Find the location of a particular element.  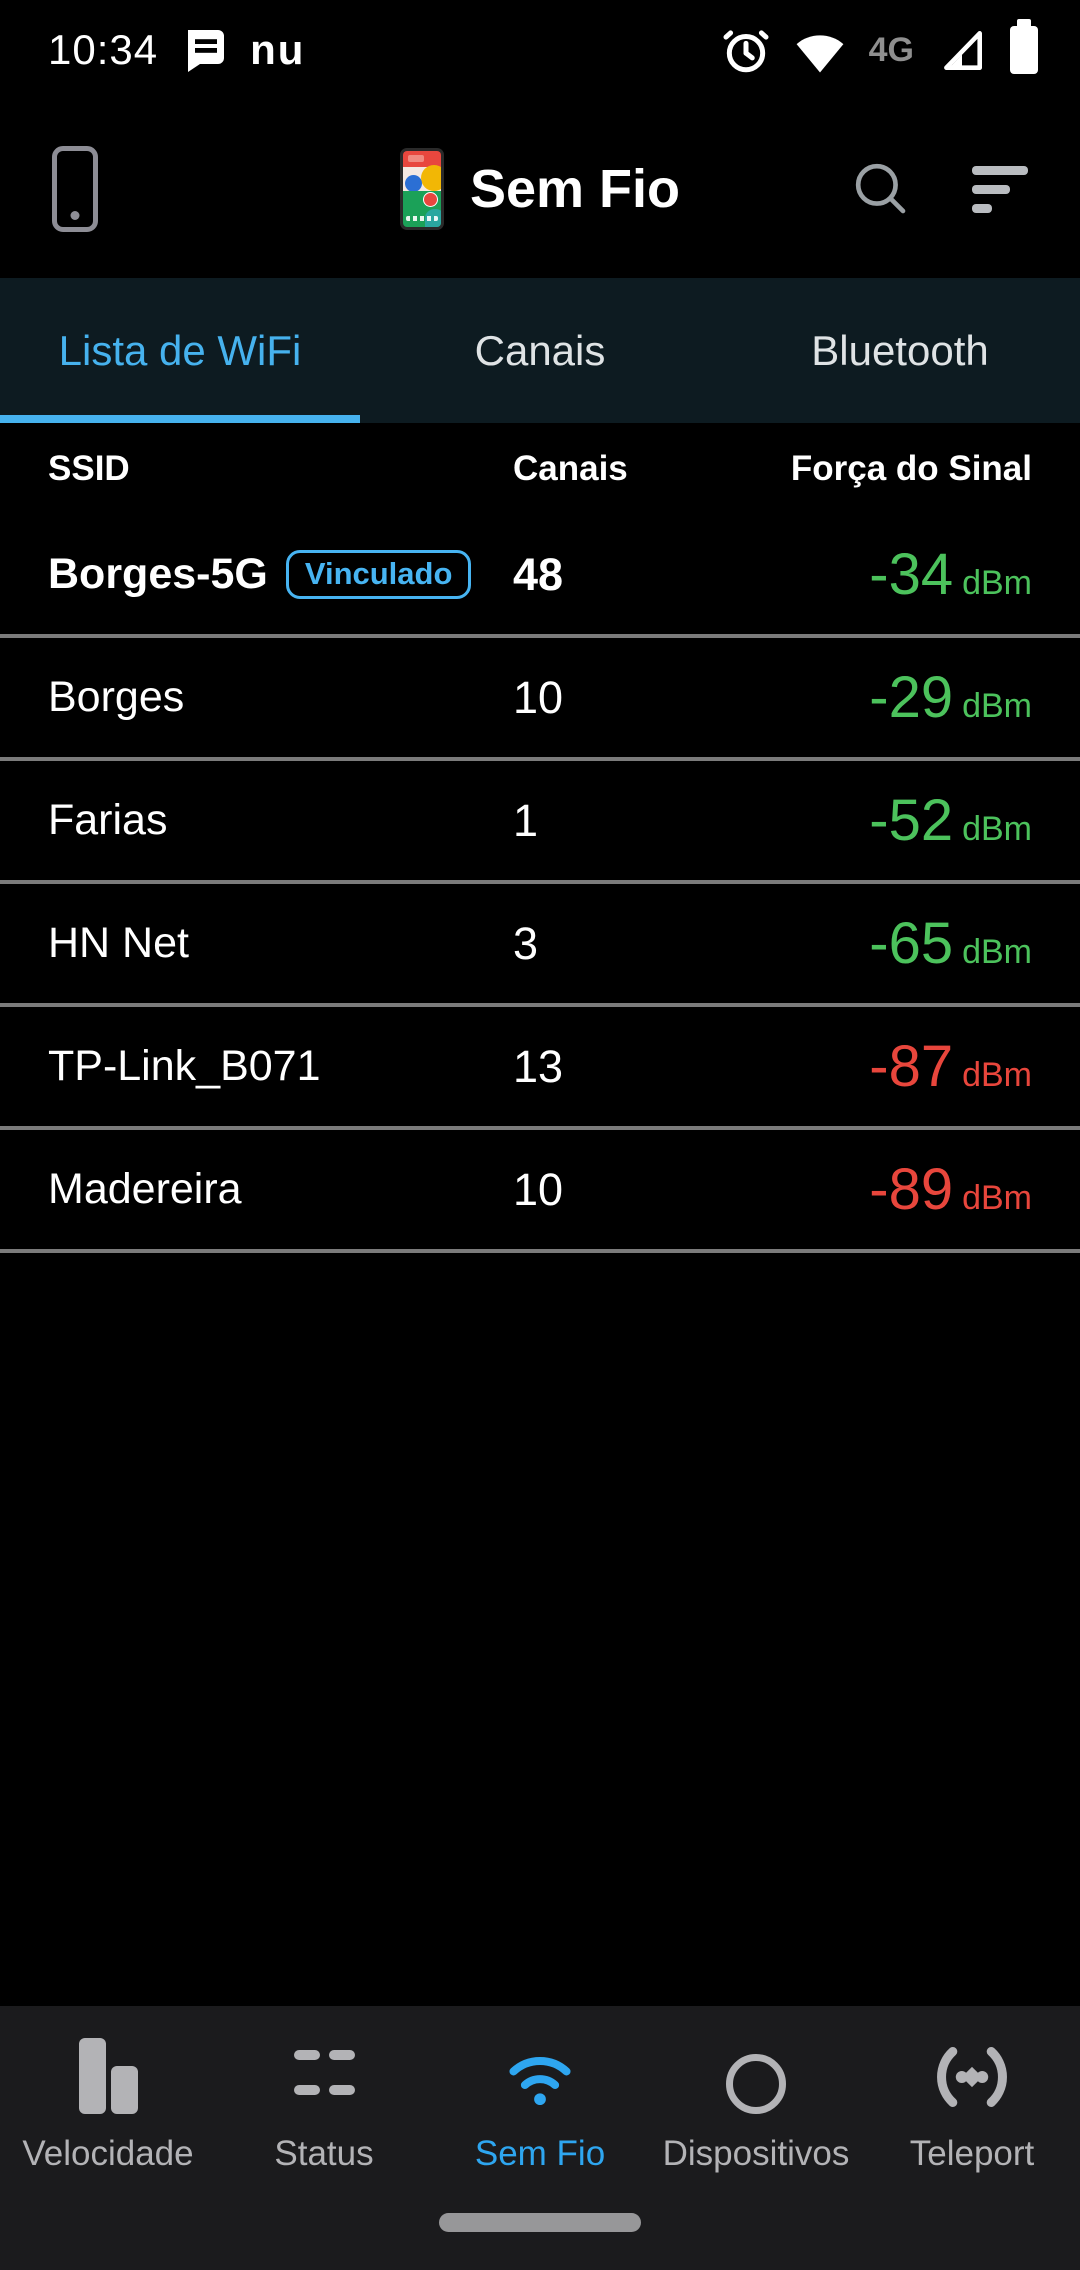

nav-label: Velocidade is located at coordinates (108, 2153).